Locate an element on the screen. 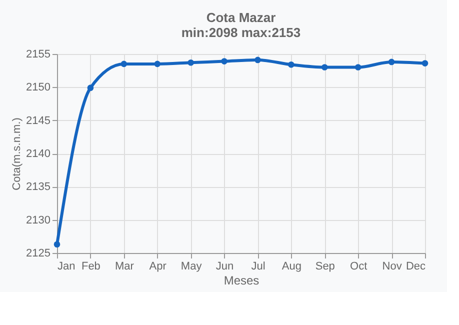  x-tick-label: Sep is located at coordinates (325, 266).